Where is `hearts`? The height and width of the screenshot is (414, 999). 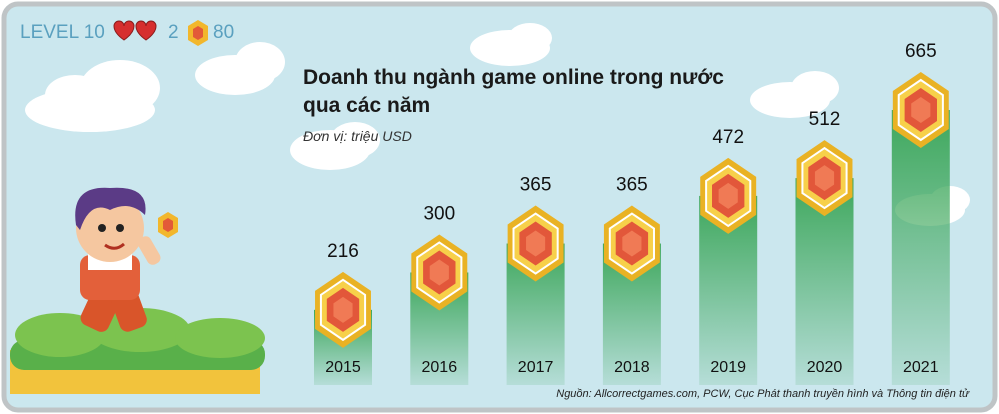
hearts is located at coordinates (135, 30).